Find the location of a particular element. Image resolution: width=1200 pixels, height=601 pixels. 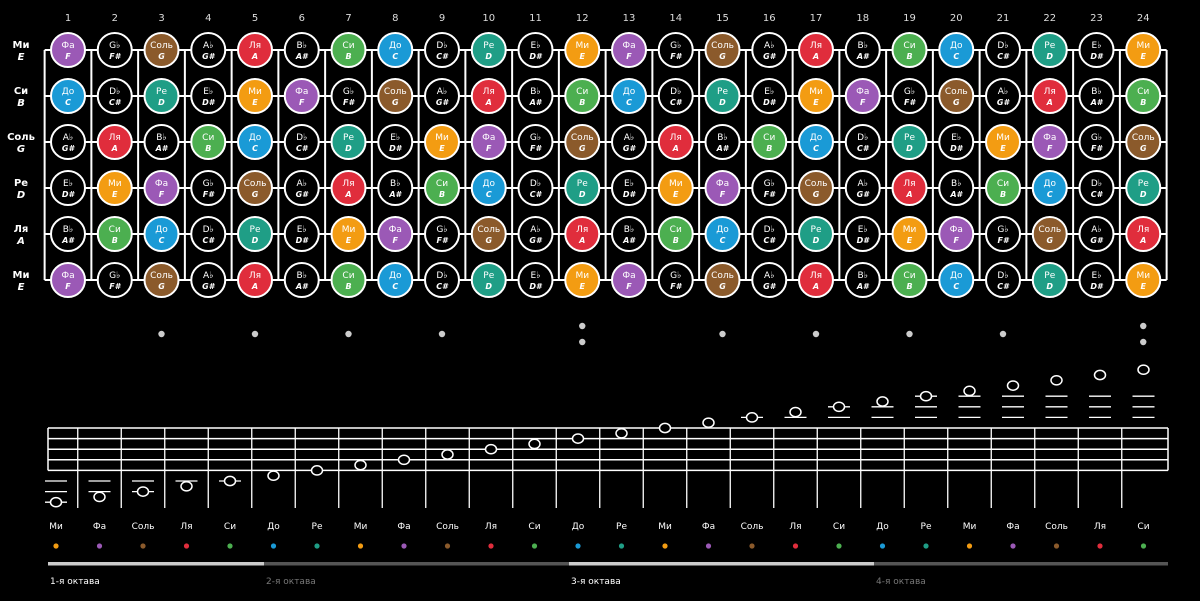

note-letter: C# is located at coordinates (442, 286).